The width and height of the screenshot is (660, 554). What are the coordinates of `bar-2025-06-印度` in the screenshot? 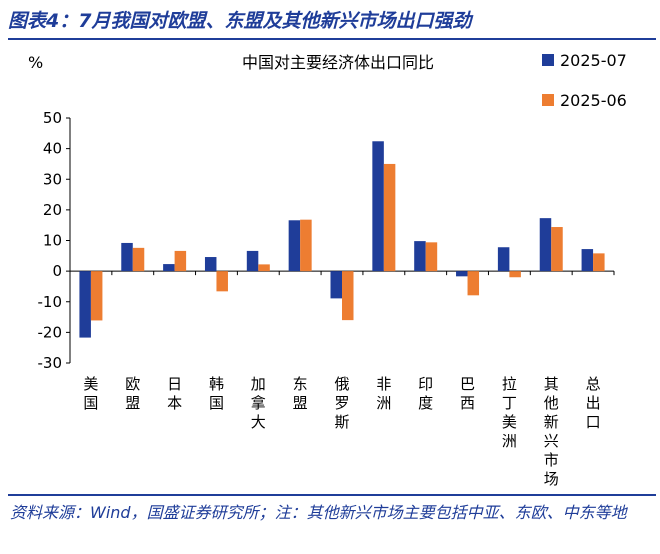 It's located at (431, 257).